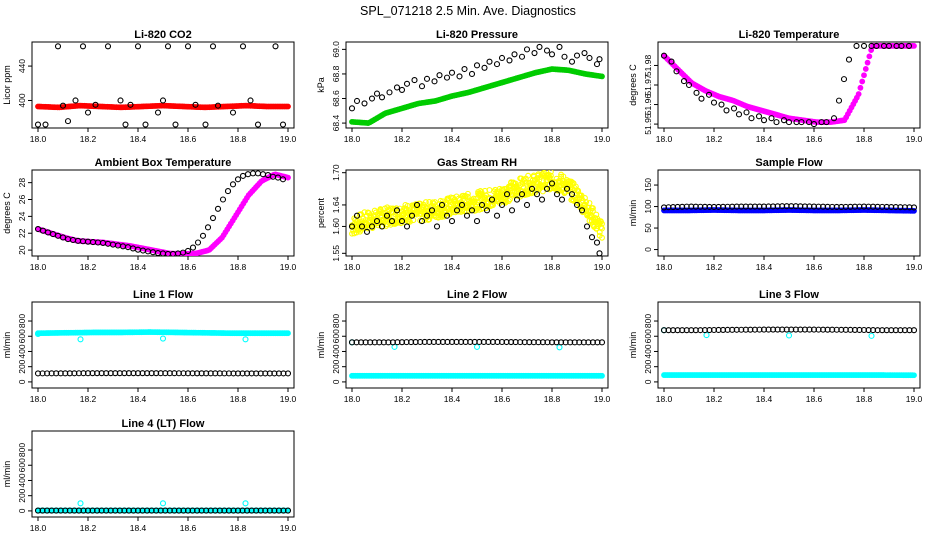 This screenshot has height=545, width=936. I want to click on series-continuous, so click(163, 106).